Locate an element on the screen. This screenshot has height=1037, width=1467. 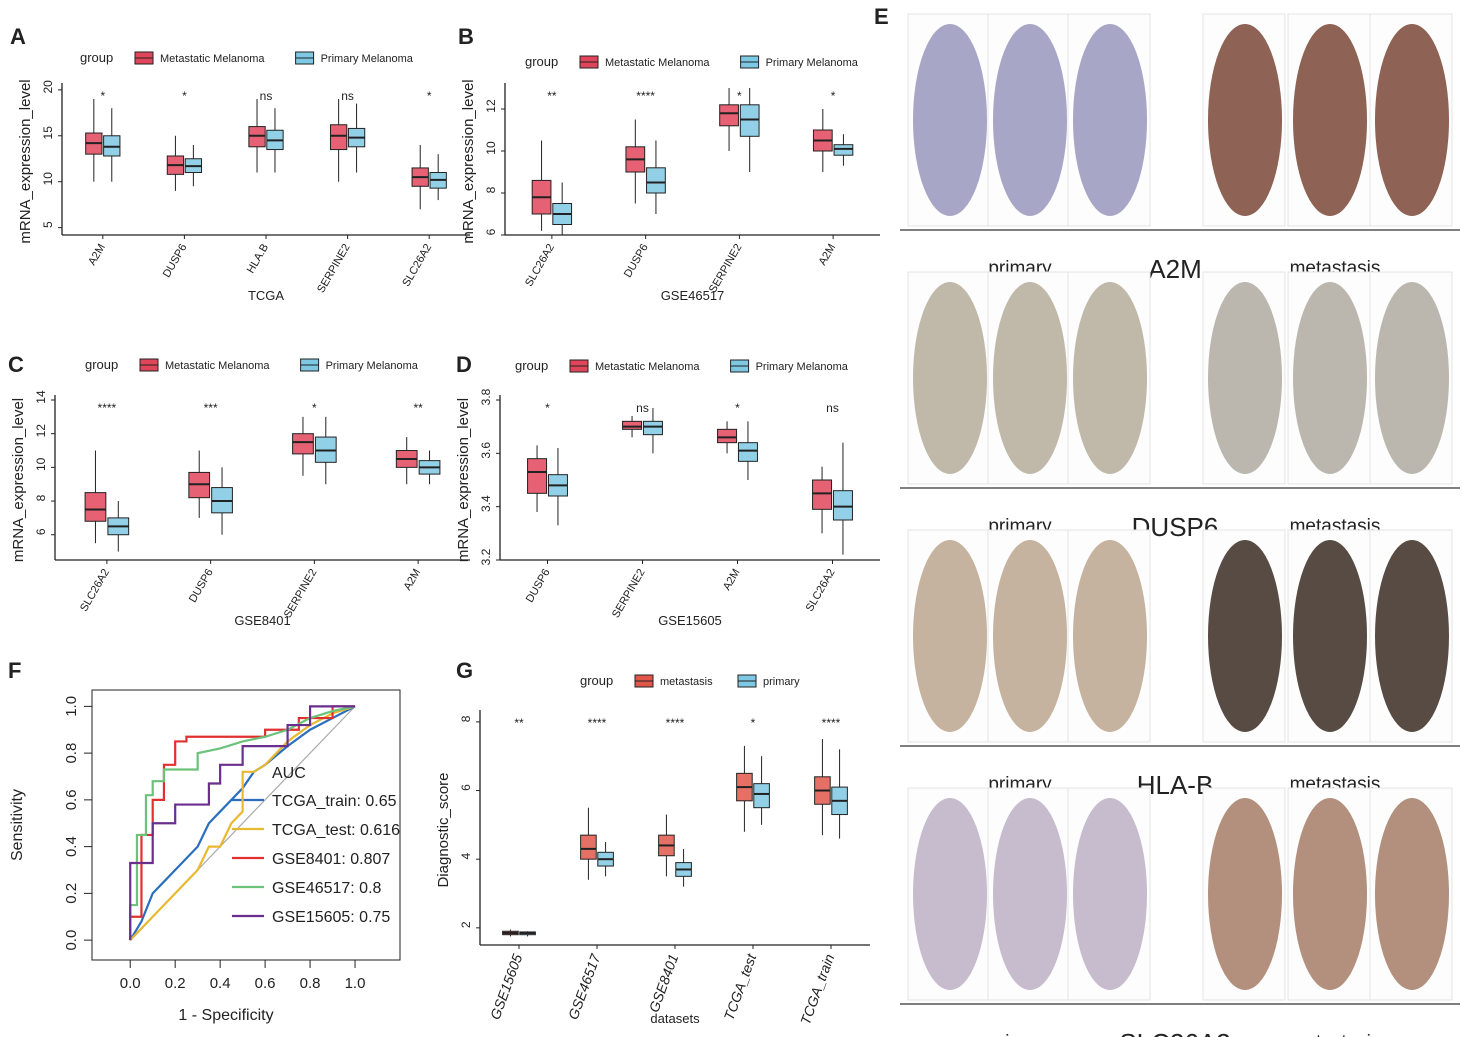
x-axis-title: GSE46517 is located at coordinates (693, 295).